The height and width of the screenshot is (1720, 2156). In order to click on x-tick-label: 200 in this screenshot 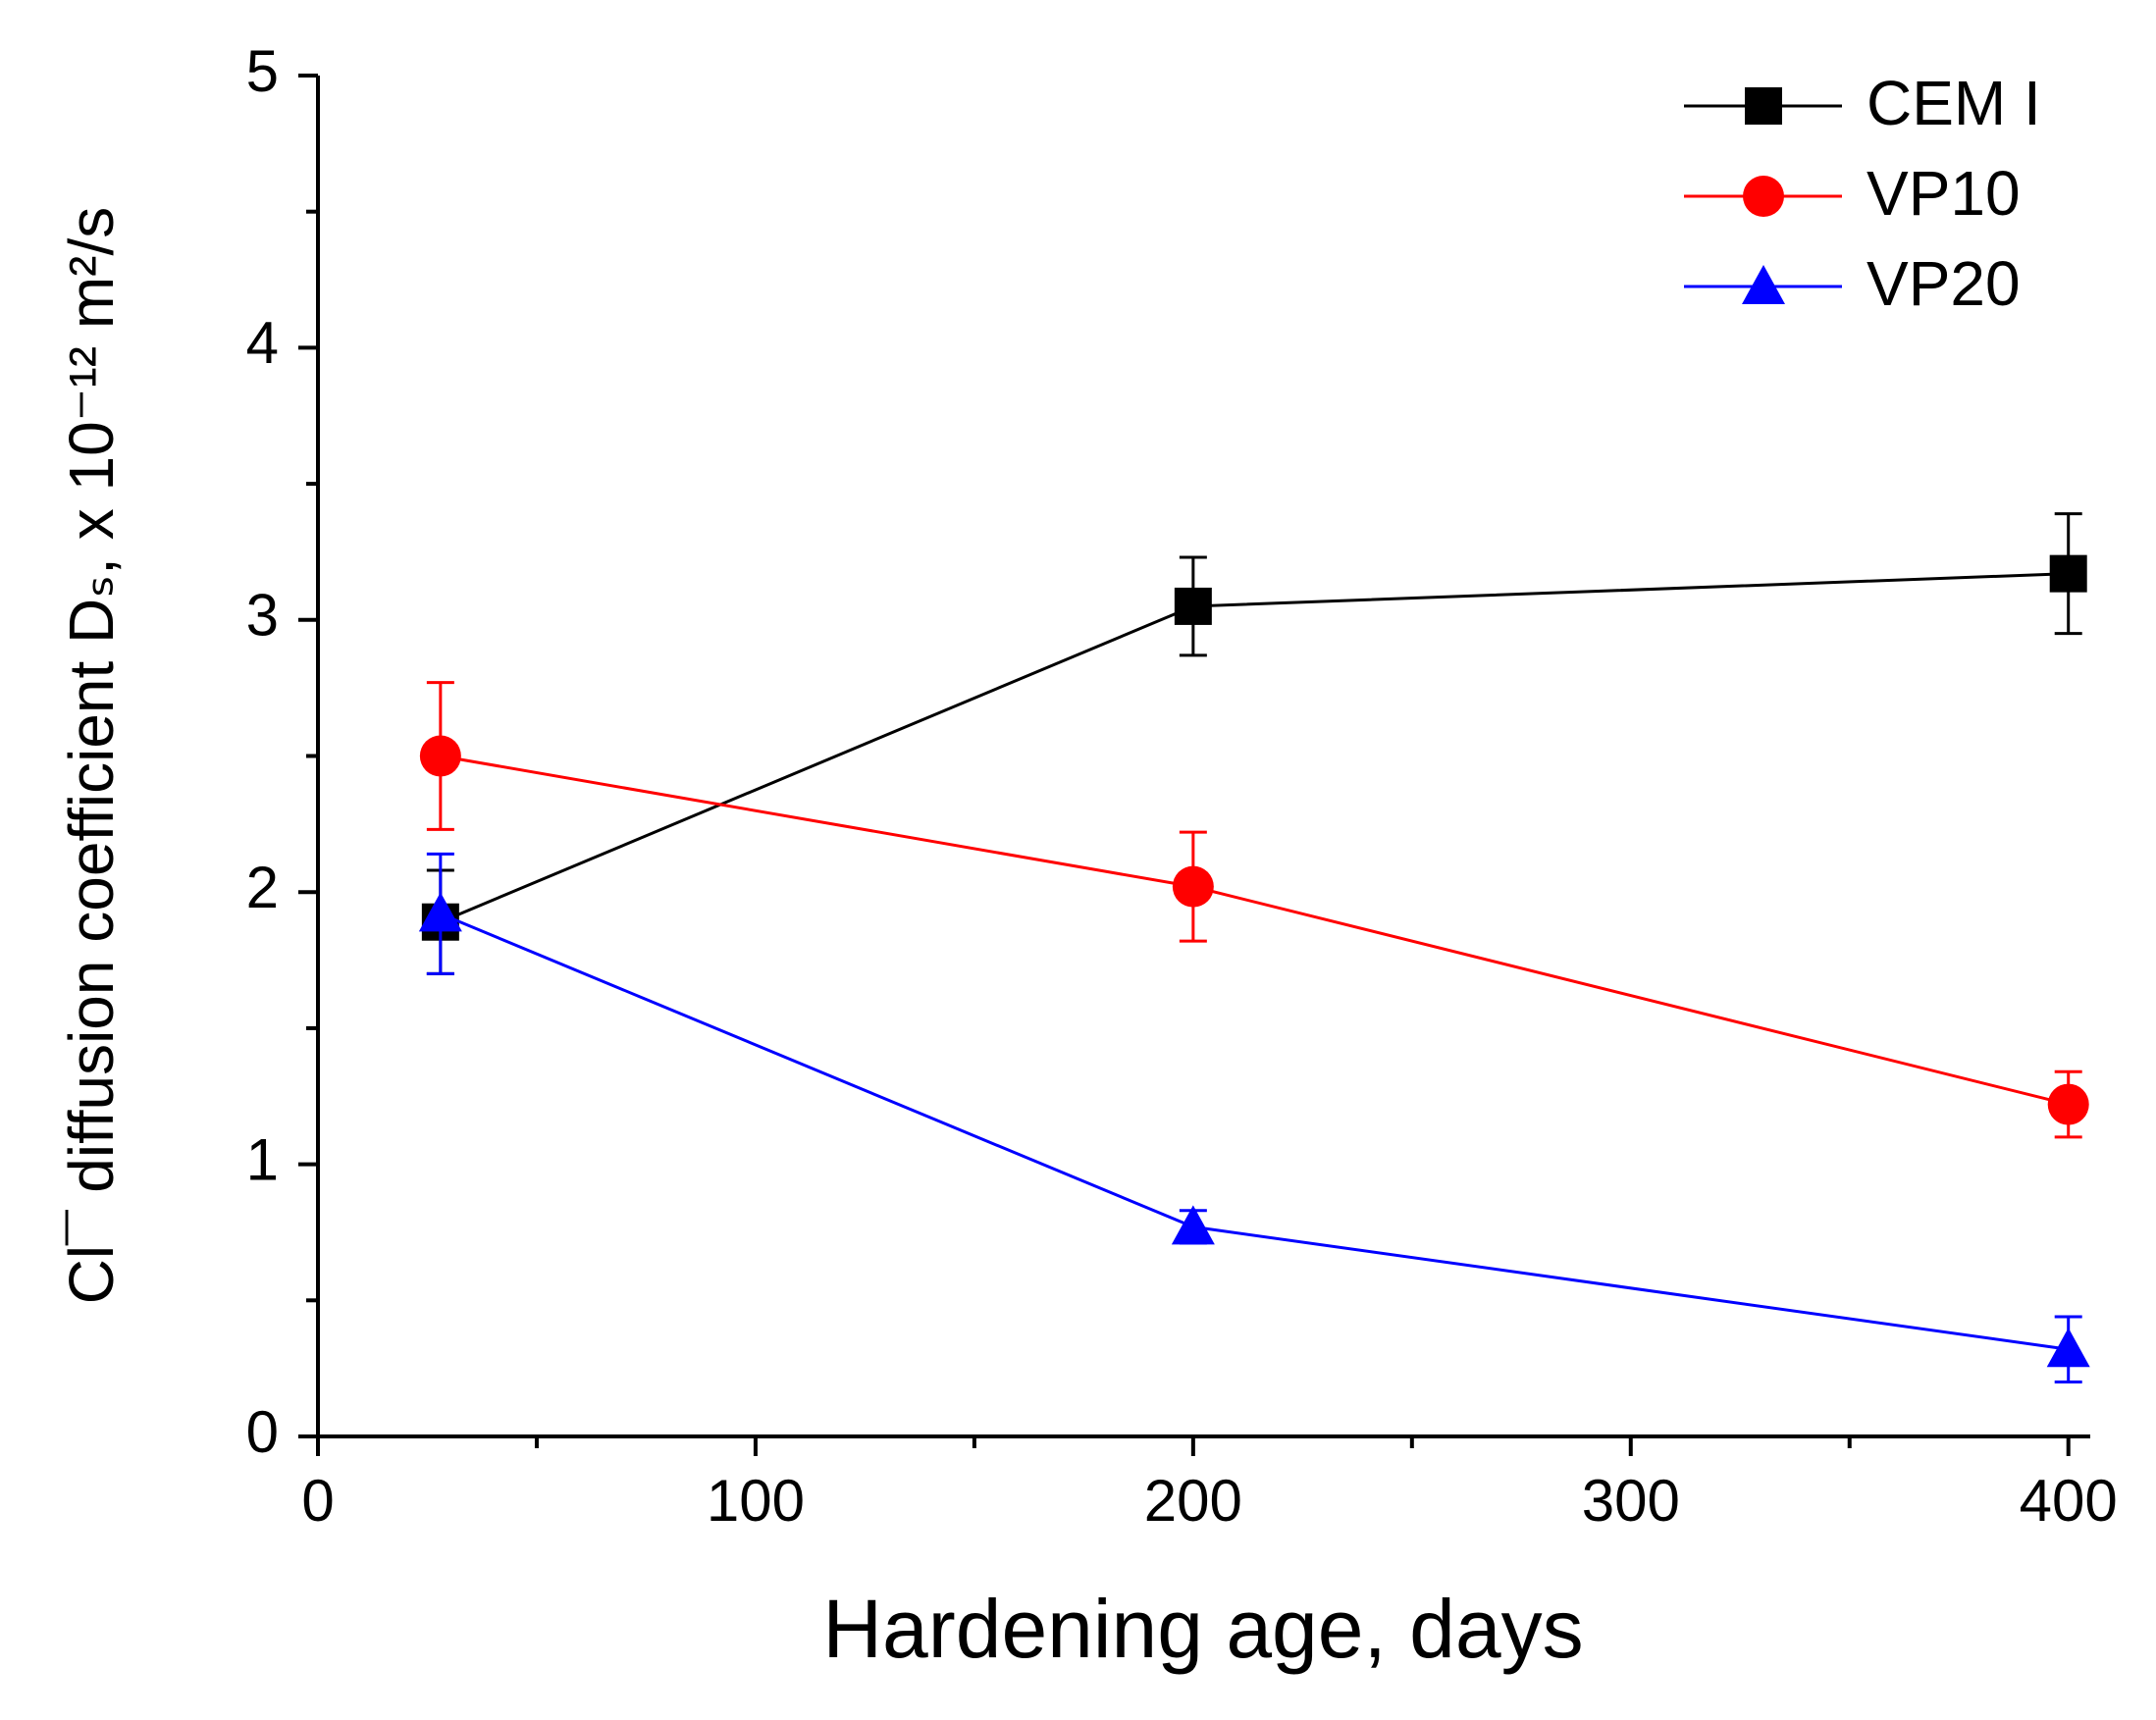, I will do `click(1193, 1501)`.